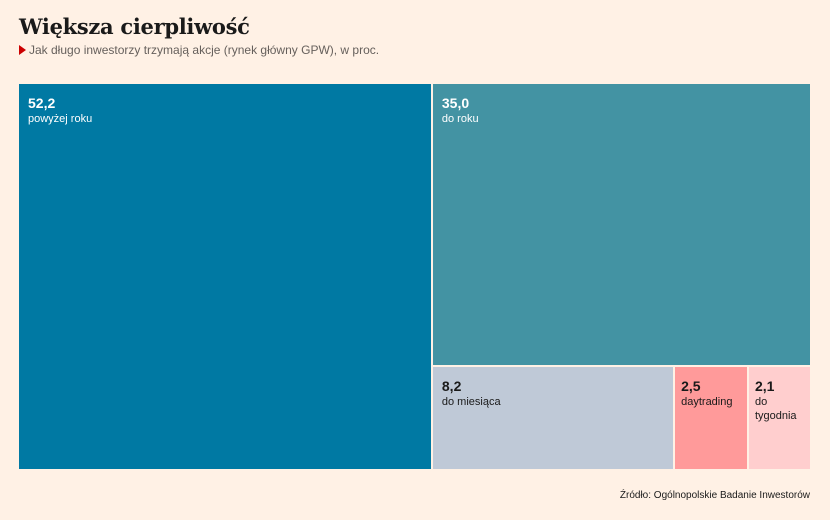 Image resolution: width=830 pixels, height=520 pixels. I want to click on treemap-cell-do-tygodnia: 2,1 do tygodnia, so click(779, 417).